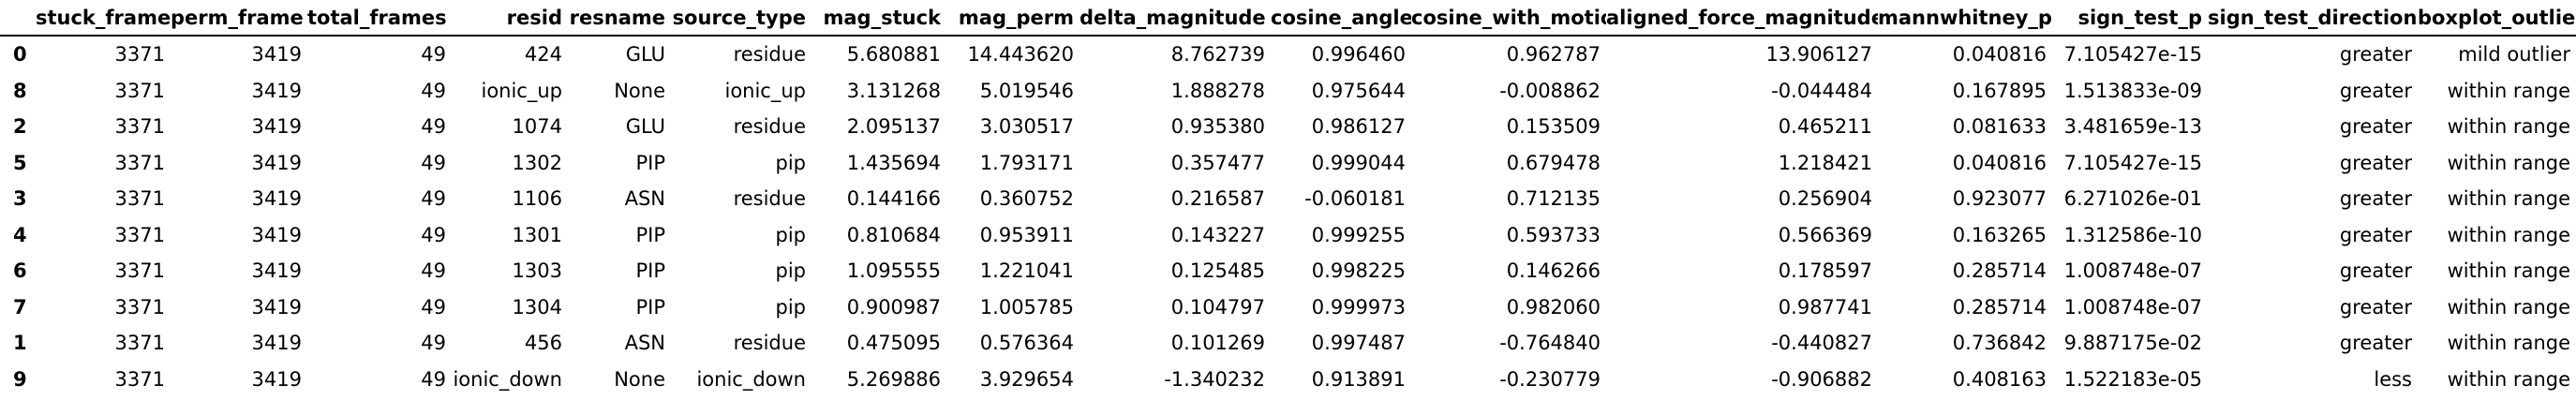  I want to click on table-cell: 1106, so click(537, 199).